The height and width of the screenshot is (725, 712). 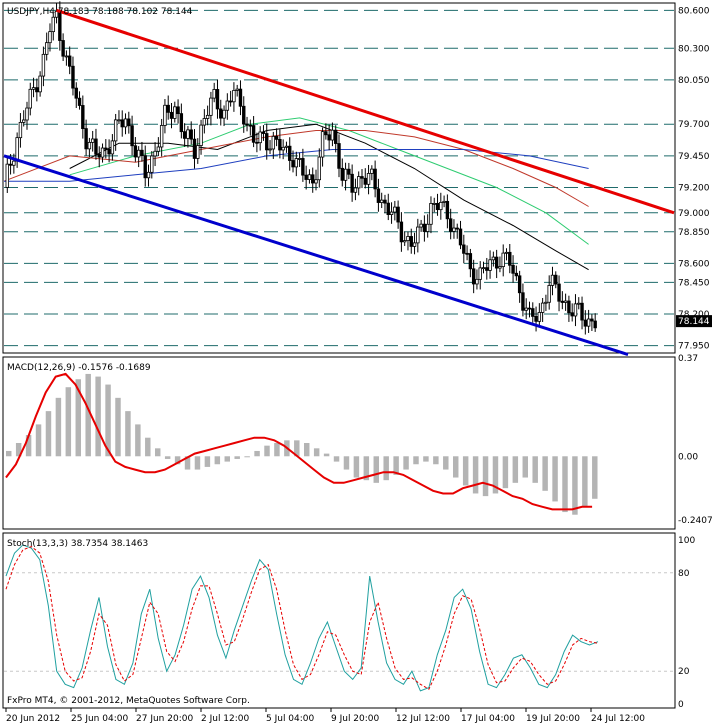 What do you see at coordinates (423, 719) in the screenshot?
I see `time-axis-label: 12 Jul 12:00` at bounding box center [423, 719].